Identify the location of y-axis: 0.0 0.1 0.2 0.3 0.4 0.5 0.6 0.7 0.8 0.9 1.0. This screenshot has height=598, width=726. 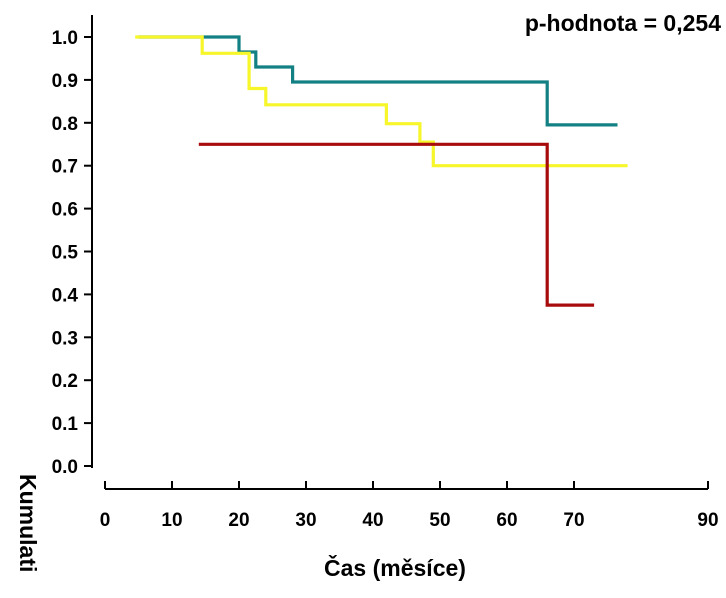
(72, 246).